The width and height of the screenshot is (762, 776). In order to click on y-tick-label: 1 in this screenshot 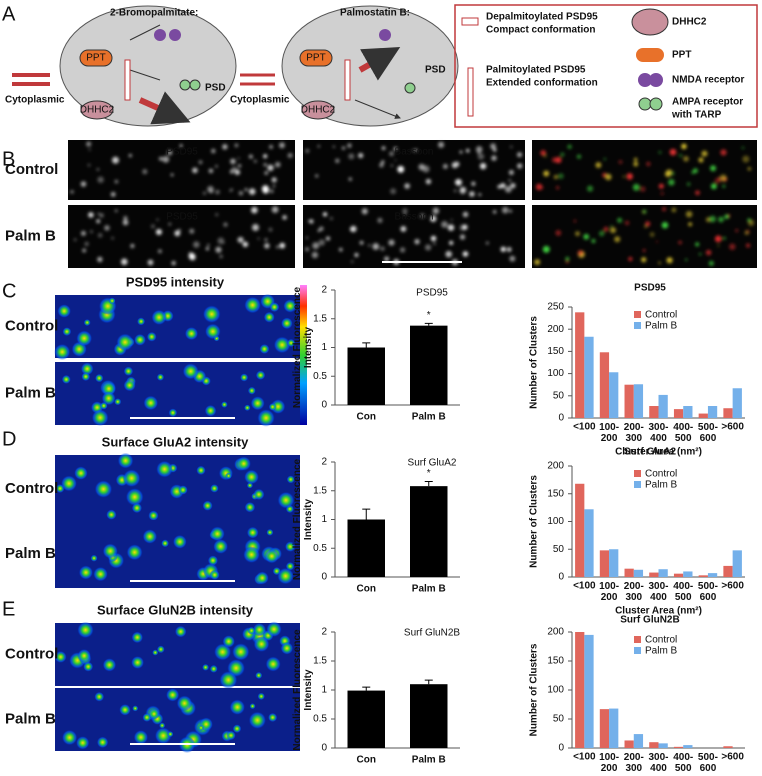, I will do `click(324, 690)`.